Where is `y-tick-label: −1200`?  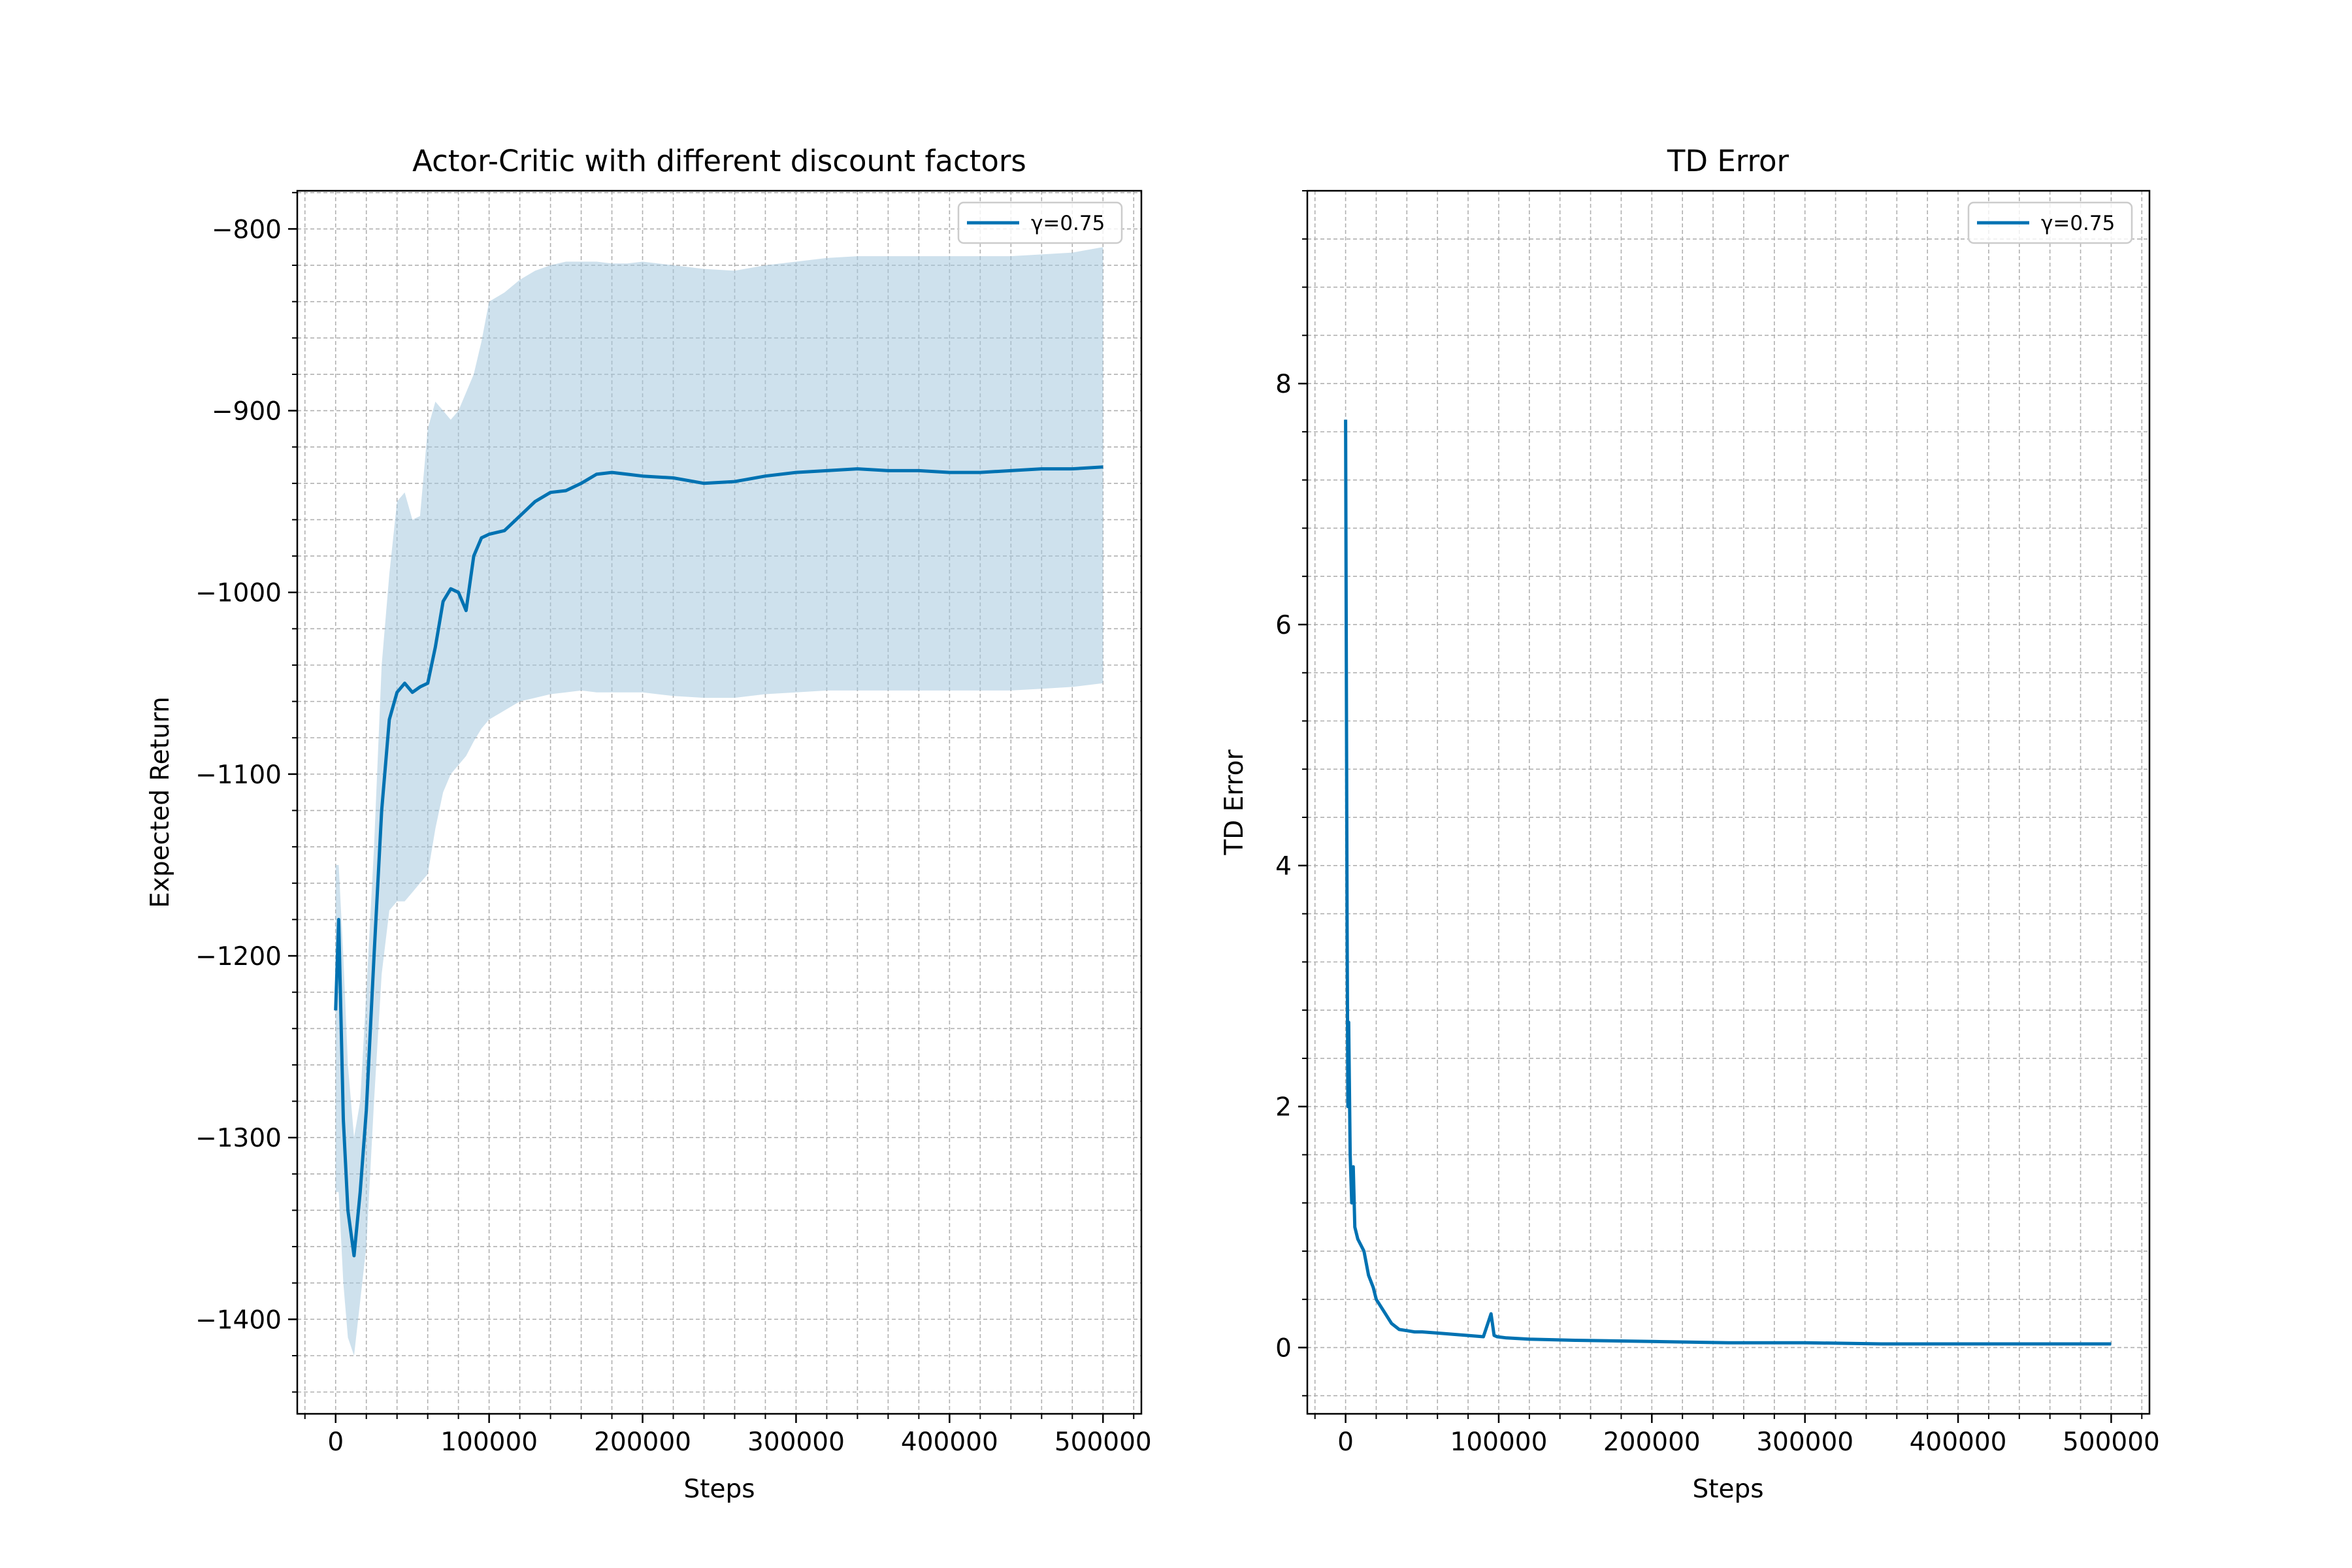
y-tick-label: −1200 is located at coordinates (238, 957).